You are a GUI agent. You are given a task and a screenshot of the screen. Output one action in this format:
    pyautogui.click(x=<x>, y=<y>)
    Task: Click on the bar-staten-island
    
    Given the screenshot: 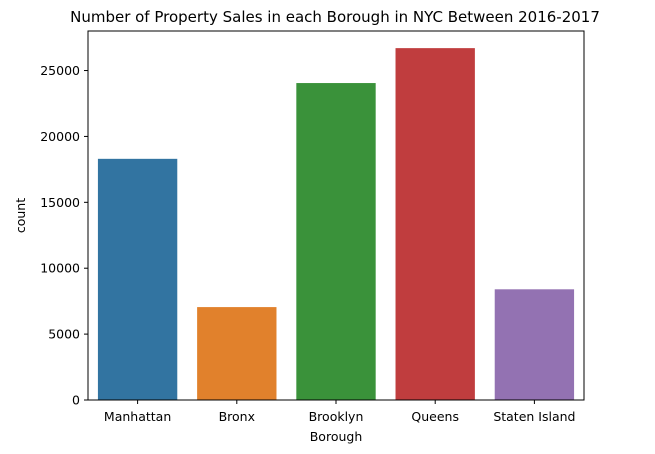 What is the action you would take?
    pyautogui.click(x=534, y=344)
    